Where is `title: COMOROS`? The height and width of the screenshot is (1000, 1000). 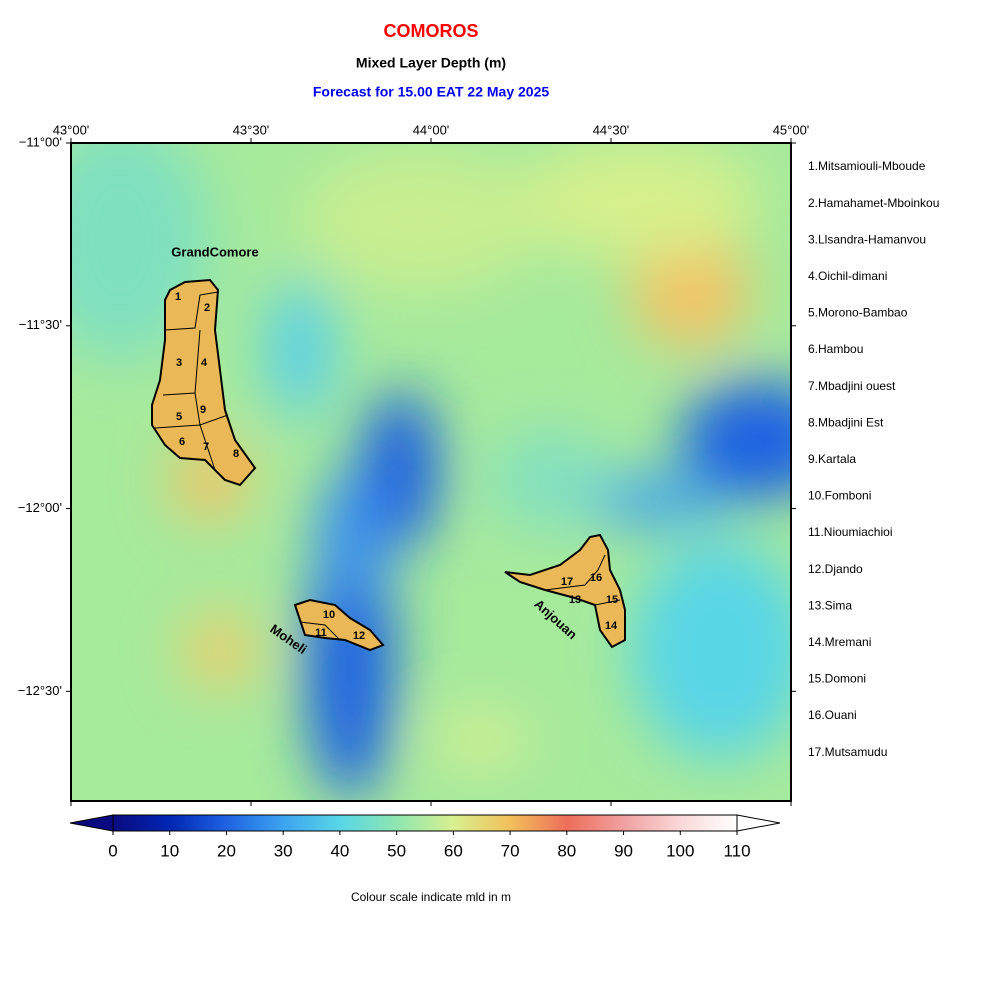 title: COMOROS is located at coordinates (430, 31).